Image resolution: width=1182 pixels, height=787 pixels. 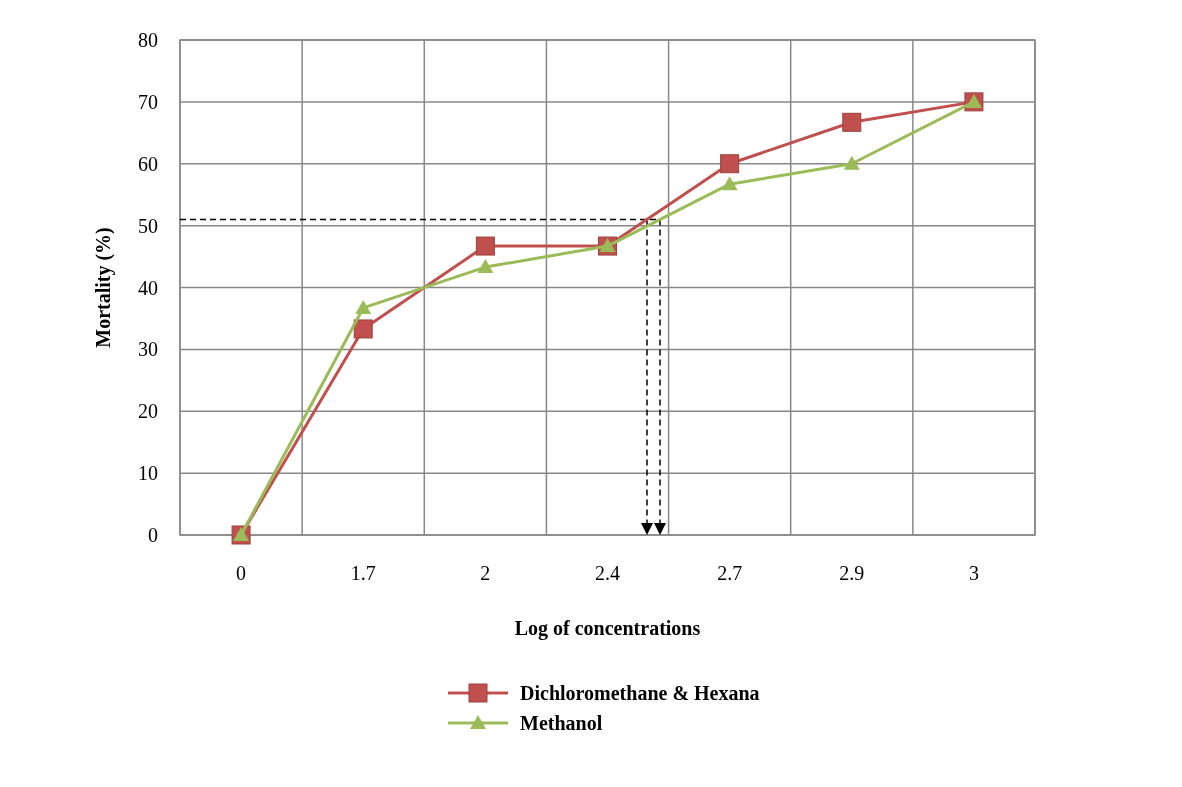 What do you see at coordinates (148, 473) in the screenshot?
I see `y-tick-label: 10` at bounding box center [148, 473].